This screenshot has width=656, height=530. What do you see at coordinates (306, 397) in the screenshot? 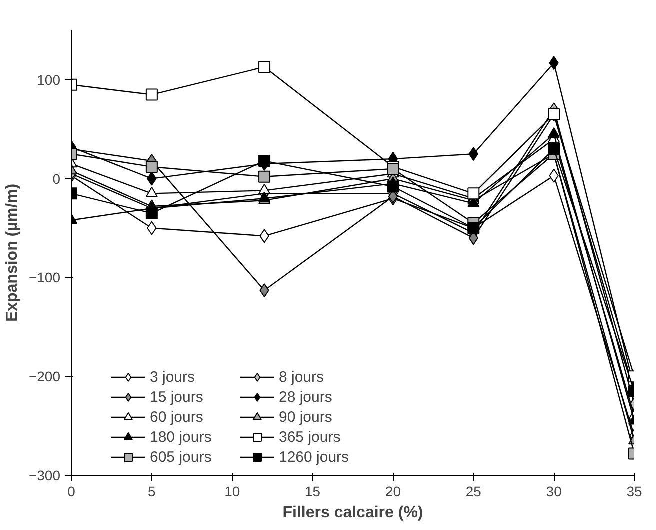
I see `legend-label: 28 jours` at bounding box center [306, 397].